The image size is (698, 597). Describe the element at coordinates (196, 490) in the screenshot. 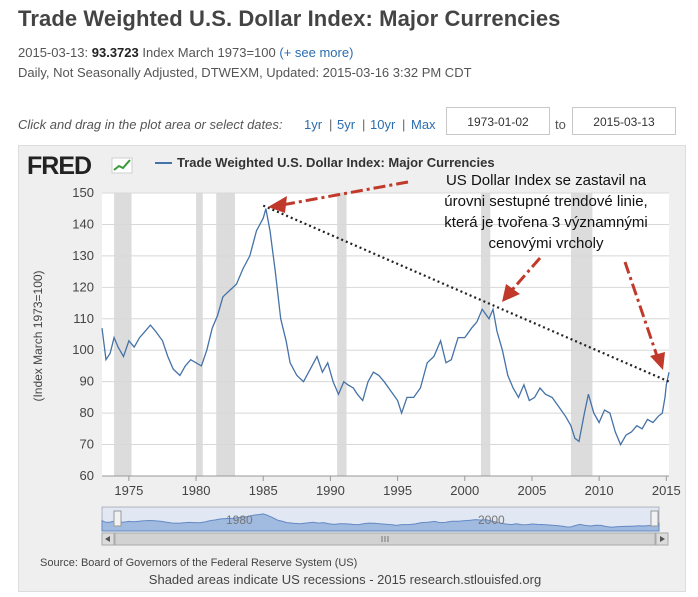

I see `x-tick-label: 1980` at that location.